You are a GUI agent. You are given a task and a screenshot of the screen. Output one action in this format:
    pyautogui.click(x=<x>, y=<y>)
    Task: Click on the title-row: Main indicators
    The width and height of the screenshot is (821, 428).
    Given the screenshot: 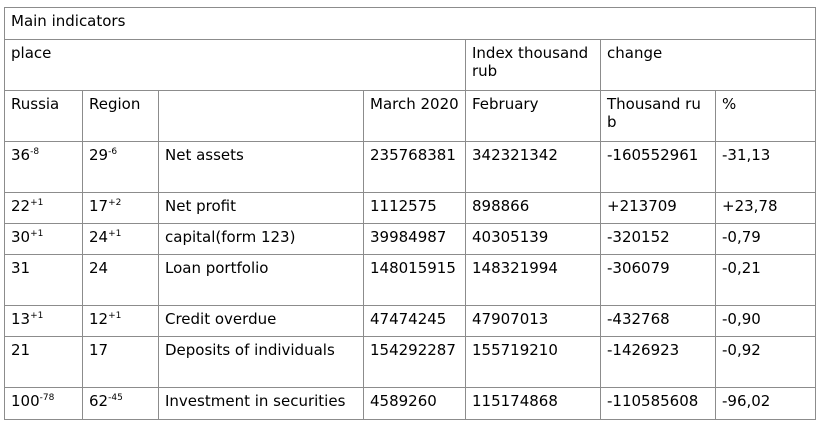 What is the action you would take?
    pyautogui.click(x=410, y=23)
    